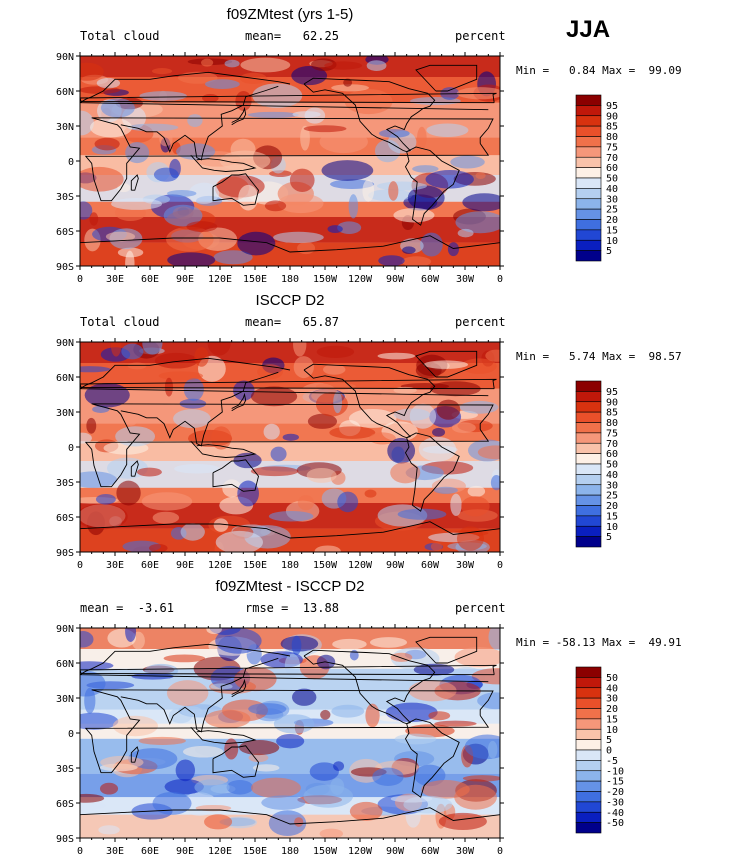  I want to click on x-tick-label: 120E, so click(220, 279).